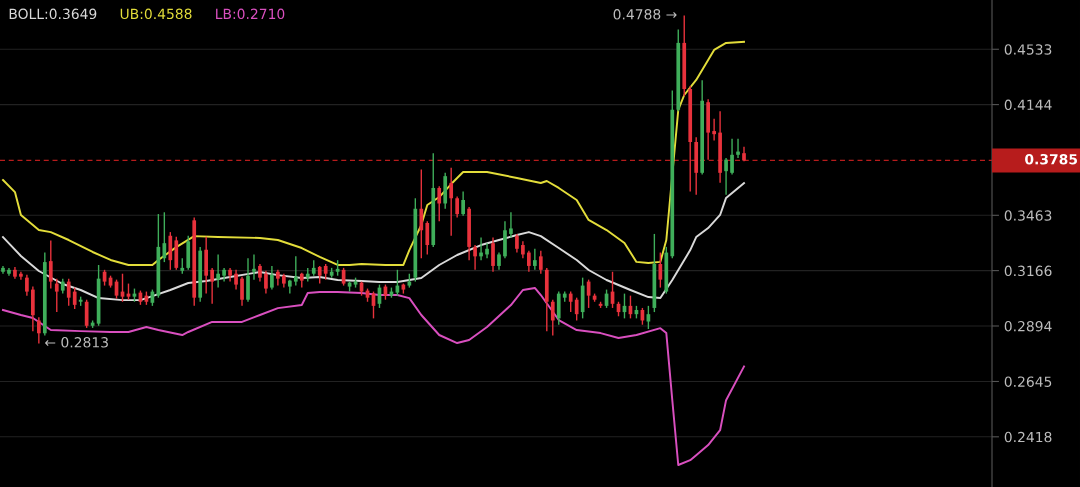 The width and height of the screenshot is (1080, 487). I want to click on annotation: 0.4788 →, so click(645, 14).